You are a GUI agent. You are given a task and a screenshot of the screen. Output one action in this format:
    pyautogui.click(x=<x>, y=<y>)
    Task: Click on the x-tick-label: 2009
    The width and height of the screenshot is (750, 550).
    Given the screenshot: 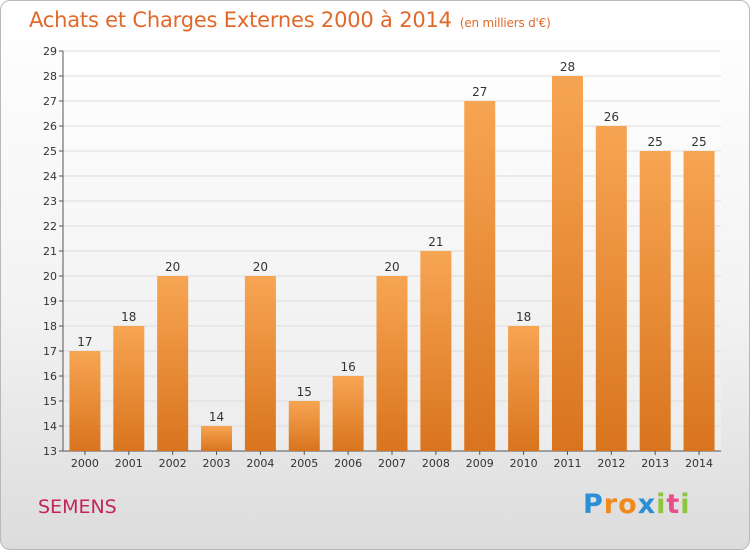 What is the action you would take?
    pyautogui.click(x=480, y=463)
    